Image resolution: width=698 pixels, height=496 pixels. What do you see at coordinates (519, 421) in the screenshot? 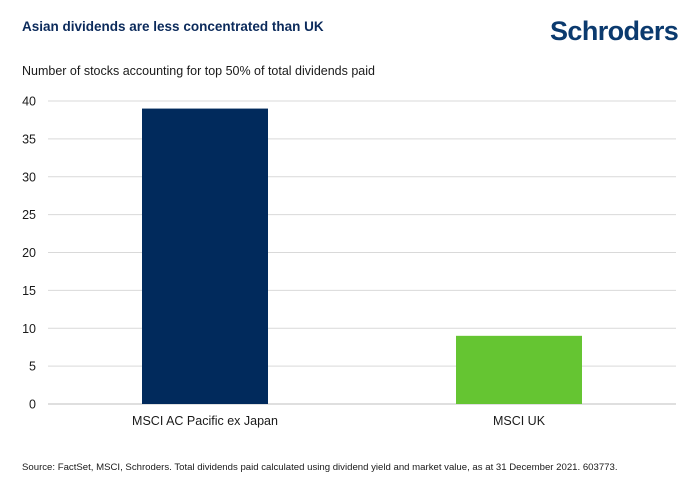
I see `x-tick-label: MSCI UK` at bounding box center [519, 421].